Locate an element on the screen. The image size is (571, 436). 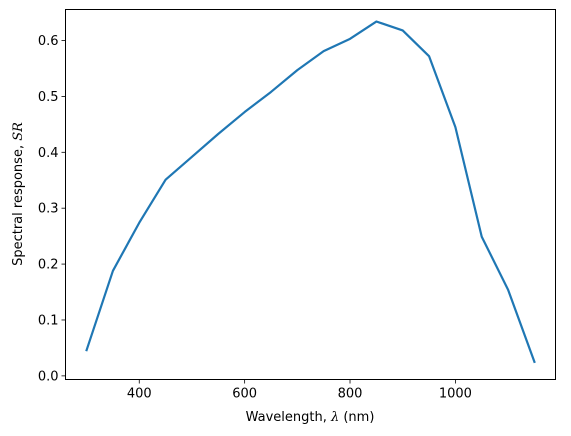
y-axis-label: Spectral response, SR is located at coordinates (18, 194).